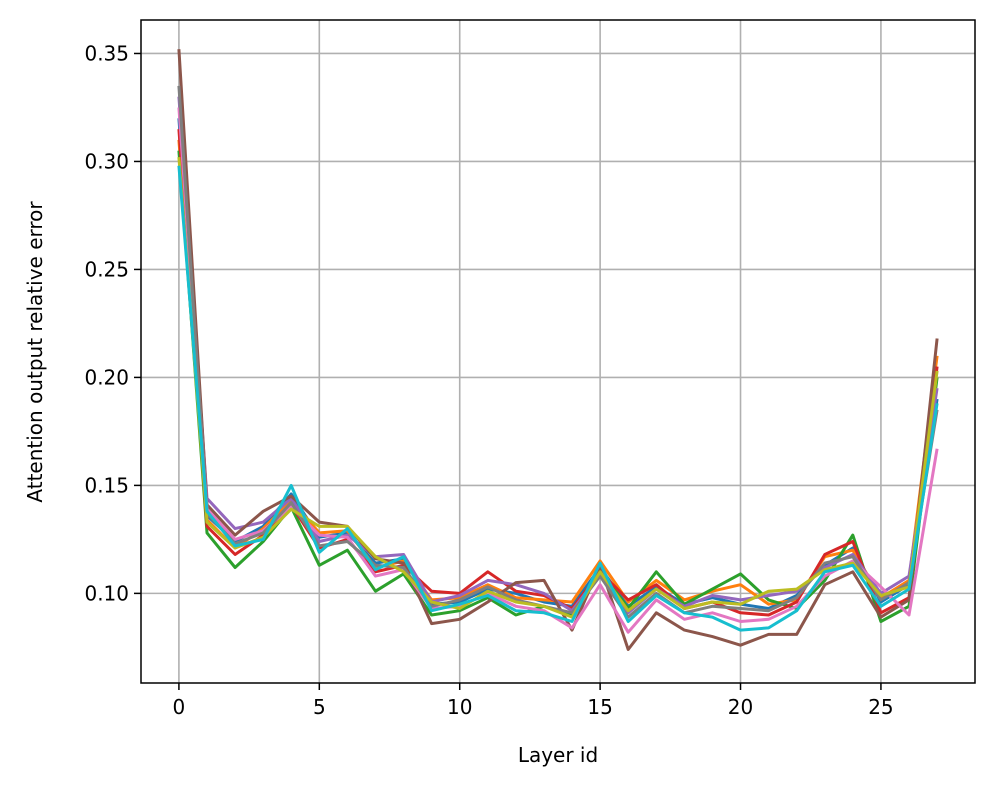 The width and height of the screenshot is (995, 790). I want to click on y-tick-label: 0.30, so click(106, 161).